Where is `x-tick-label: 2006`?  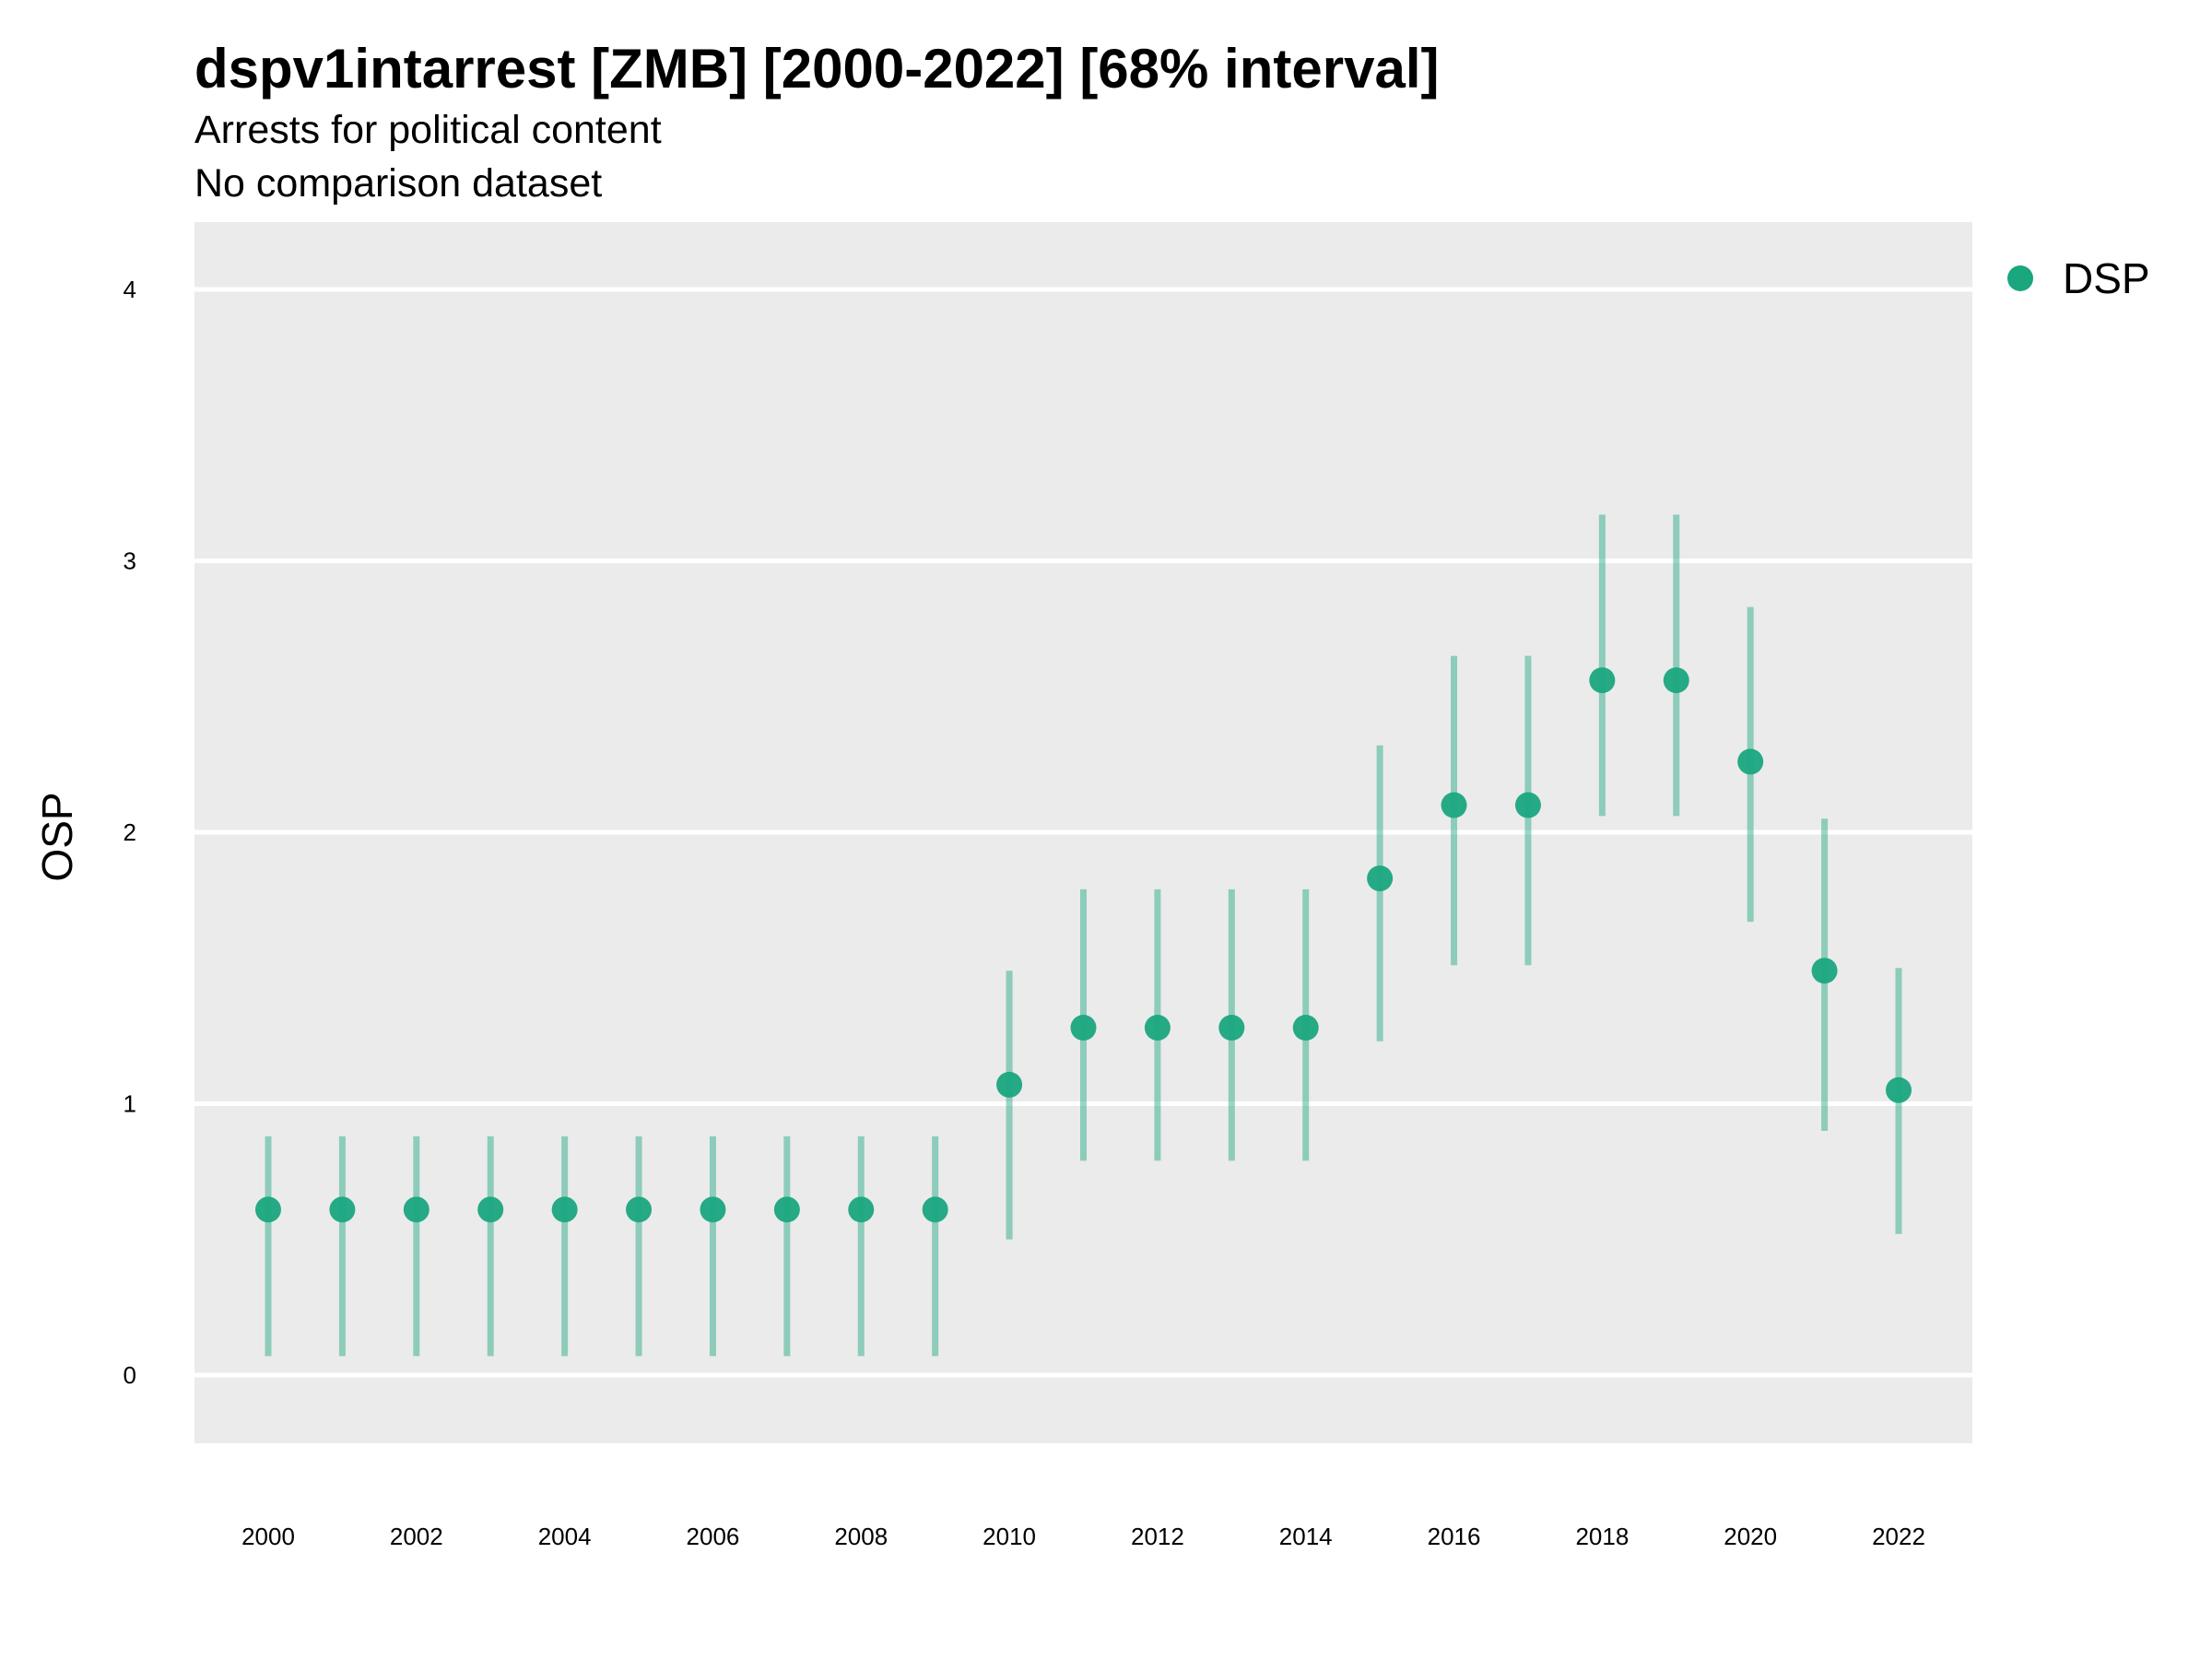 x-tick-label: 2006 is located at coordinates (713, 1536).